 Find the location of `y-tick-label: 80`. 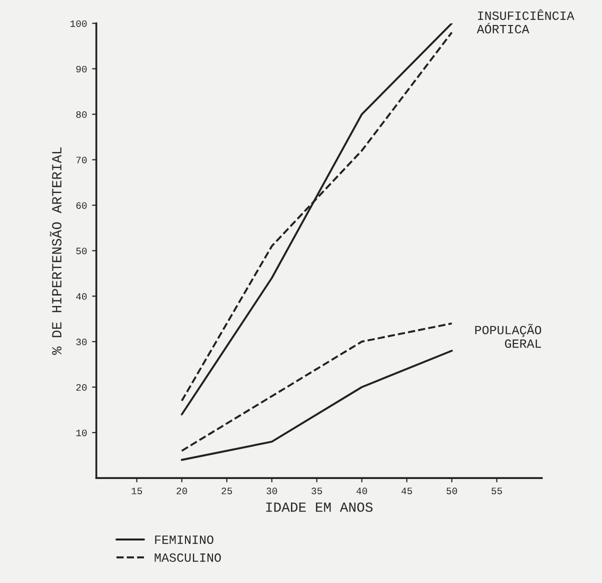

y-tick-label: 80 is located at coordinates (81, 114).